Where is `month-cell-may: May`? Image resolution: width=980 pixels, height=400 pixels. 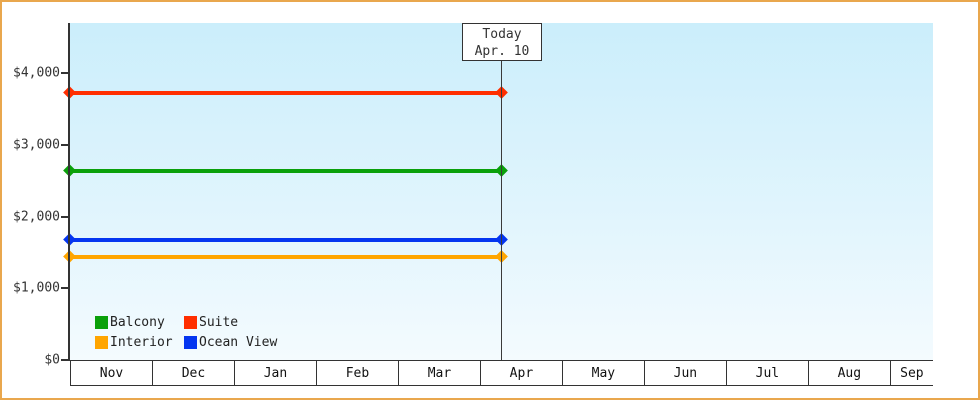
month-cell-may: May is located at coordinates (604, 373).